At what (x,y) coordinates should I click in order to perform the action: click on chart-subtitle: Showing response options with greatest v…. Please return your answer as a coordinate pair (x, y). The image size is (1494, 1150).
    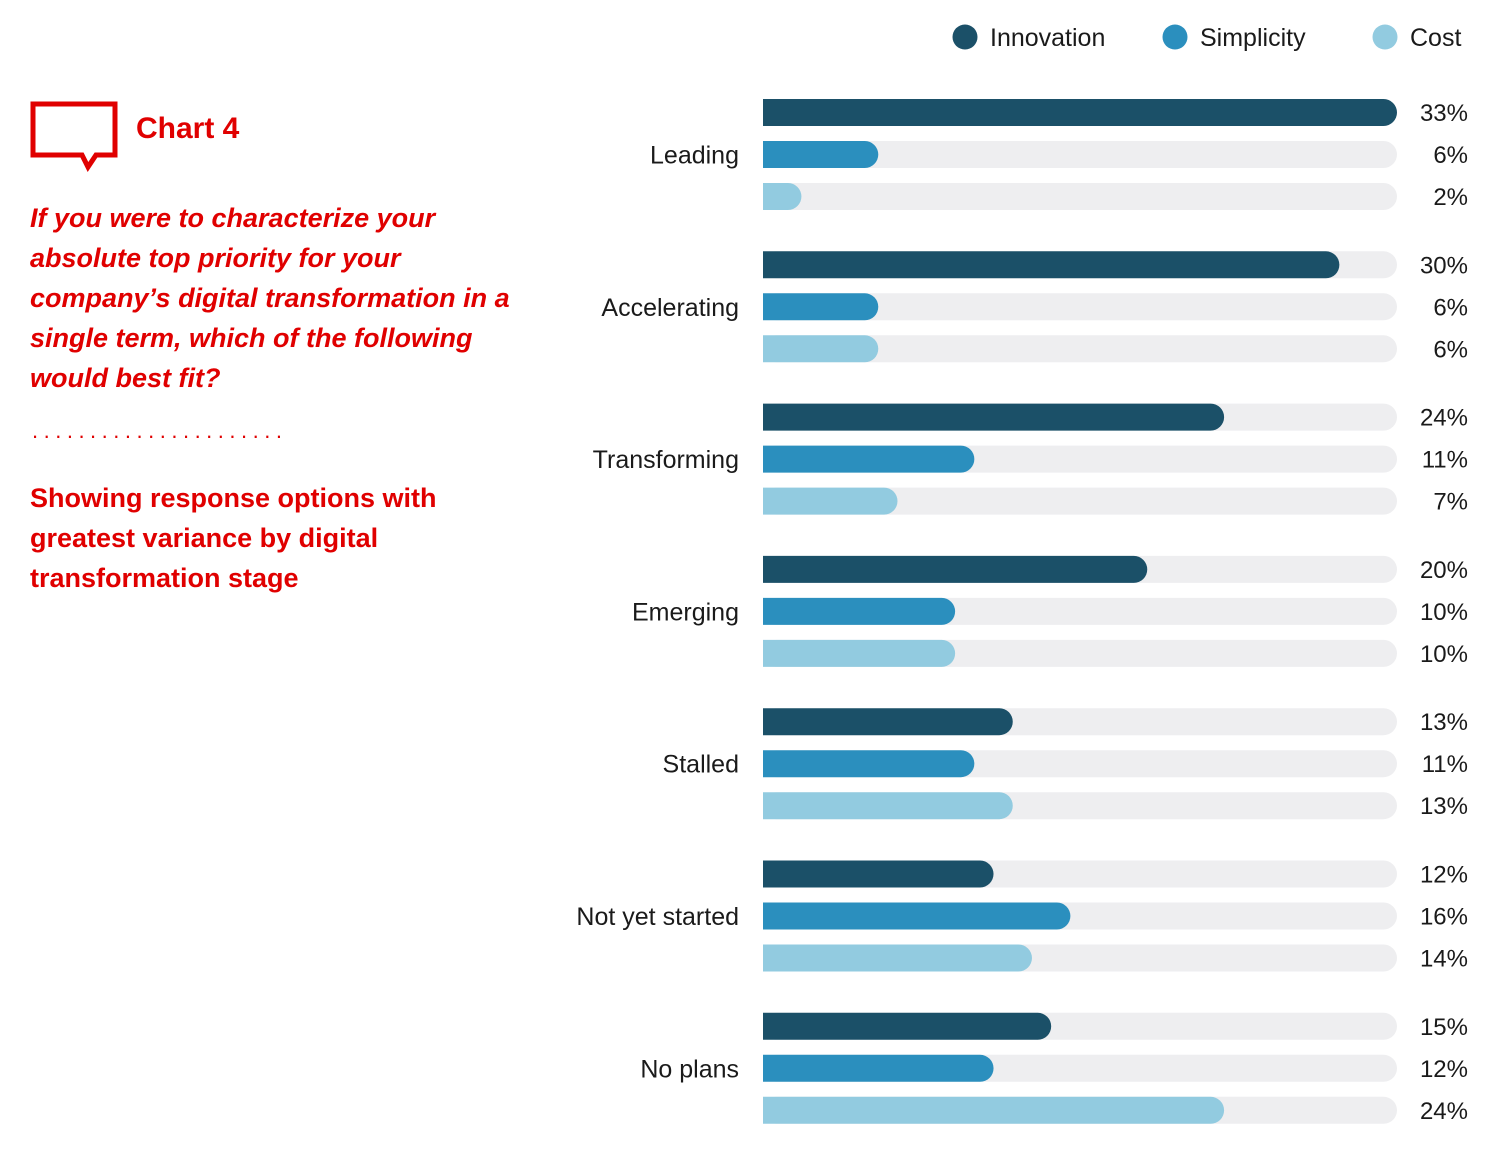
    Looking at the image, I should click on (233, 538).